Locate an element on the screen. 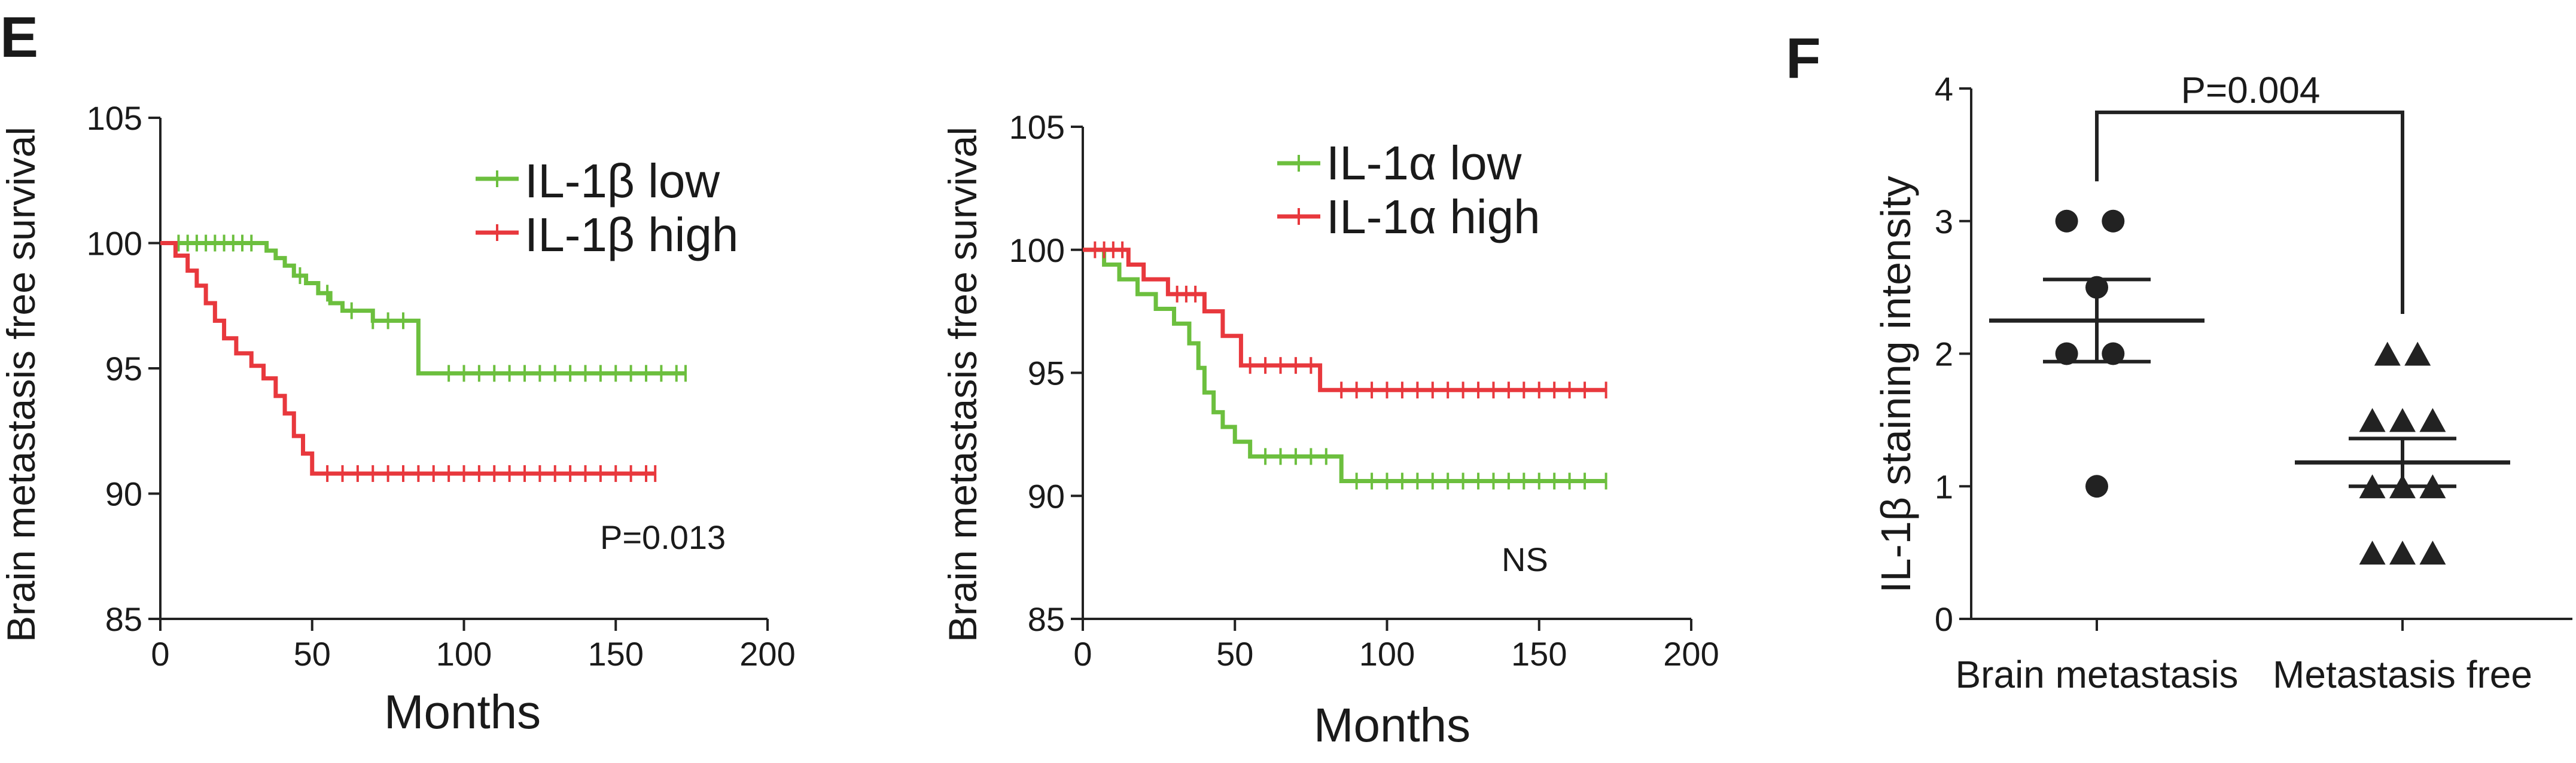 Image resolution: width=2576 pixels, height=763 pixels. y-tick-label: 4 is located at coordinates (1944, 89).